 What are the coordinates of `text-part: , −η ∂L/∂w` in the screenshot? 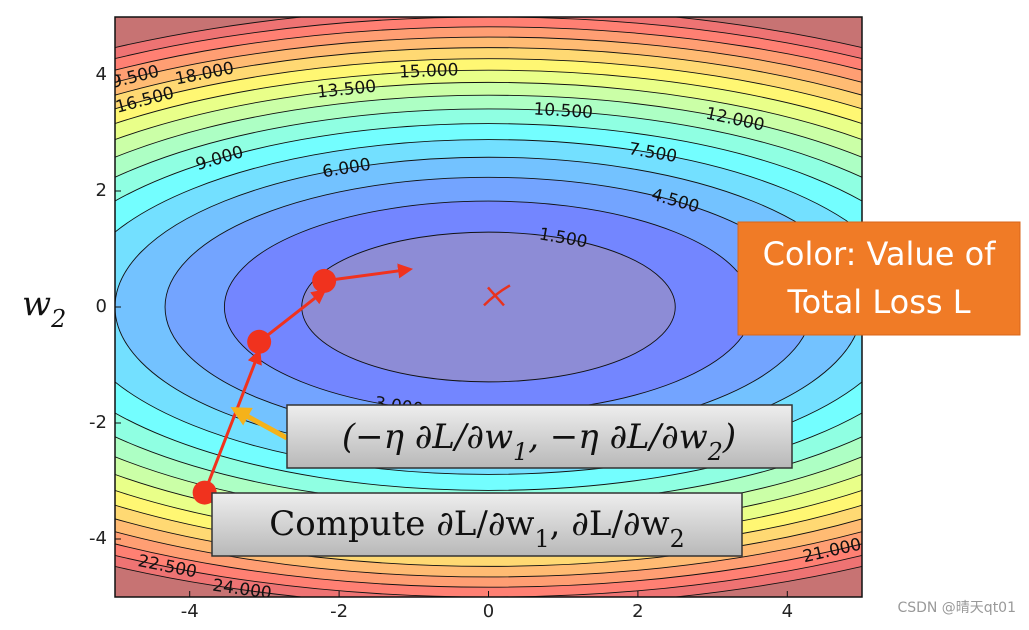 It's located at (618, 437).